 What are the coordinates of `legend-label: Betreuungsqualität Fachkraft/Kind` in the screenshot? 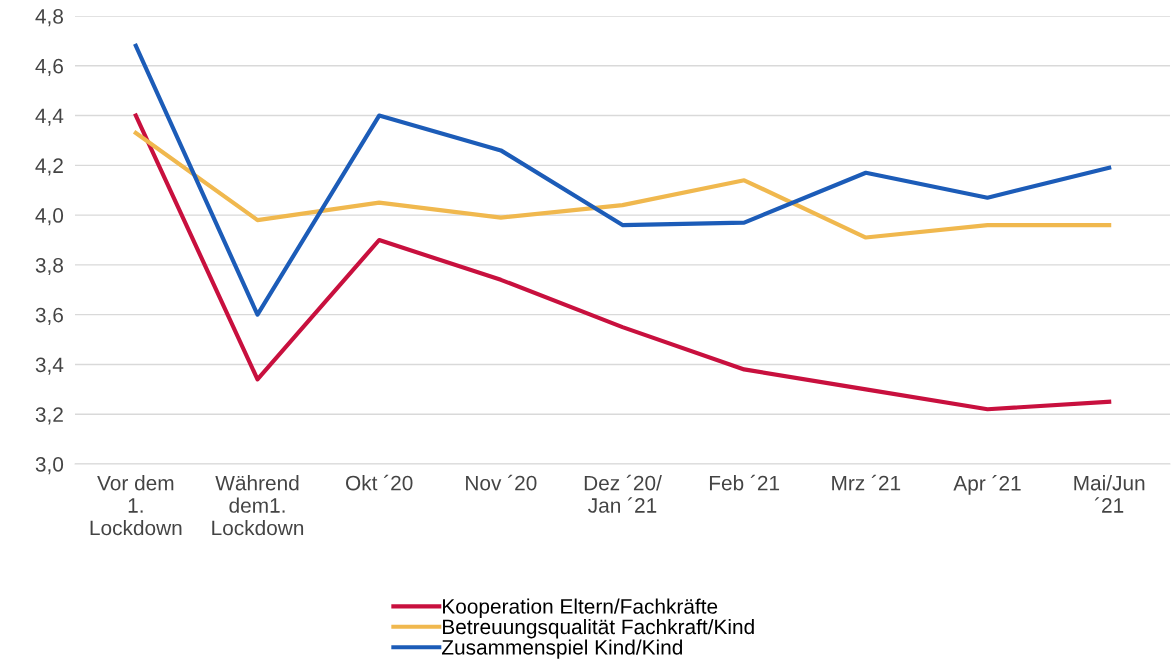 It's located at (598, 628).